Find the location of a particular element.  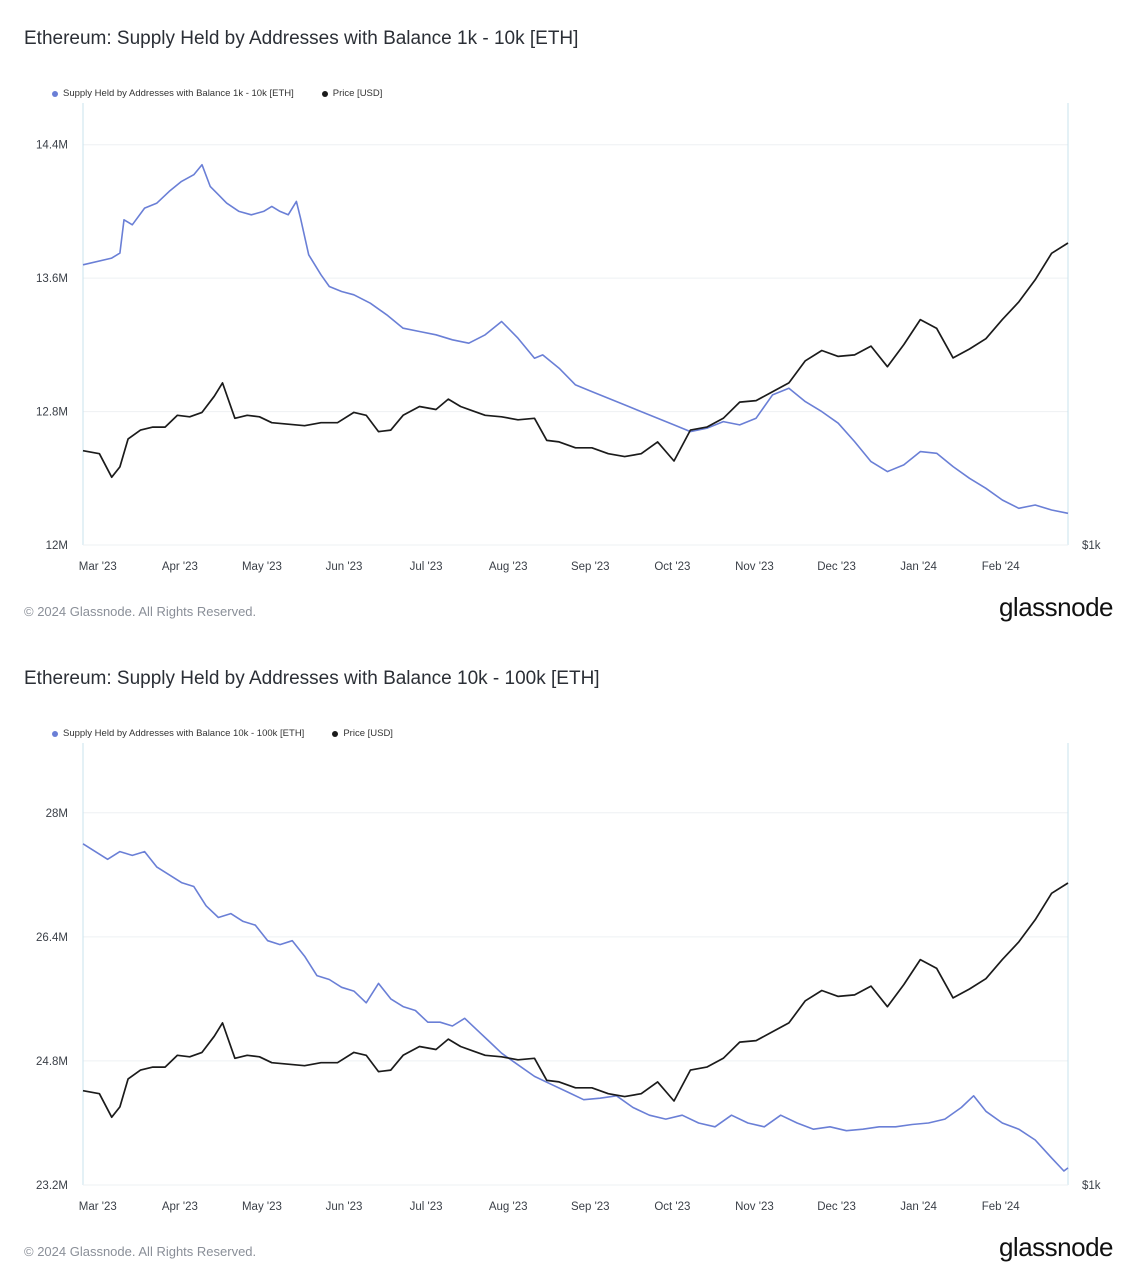

y-tick-label: 23.2M is located at coordinates (52, 1186).